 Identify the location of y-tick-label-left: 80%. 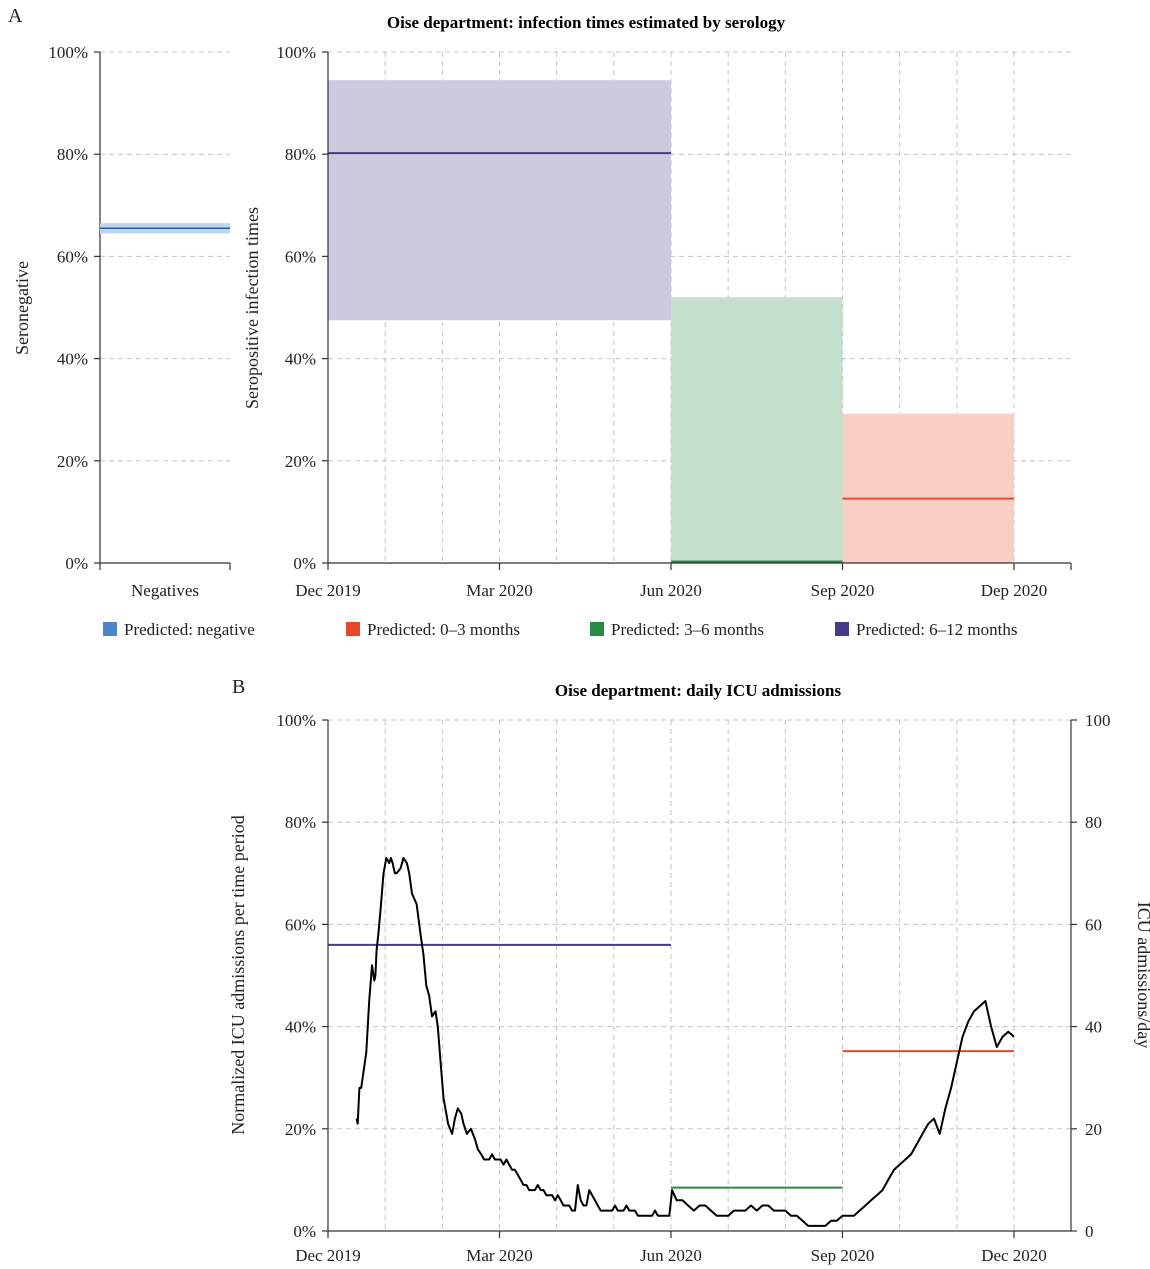
(300, 822).